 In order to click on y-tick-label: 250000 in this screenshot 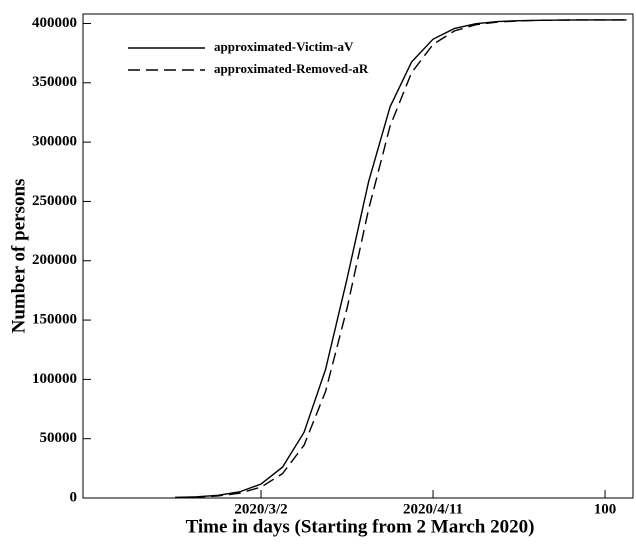, I will do `click(54, 201)`.